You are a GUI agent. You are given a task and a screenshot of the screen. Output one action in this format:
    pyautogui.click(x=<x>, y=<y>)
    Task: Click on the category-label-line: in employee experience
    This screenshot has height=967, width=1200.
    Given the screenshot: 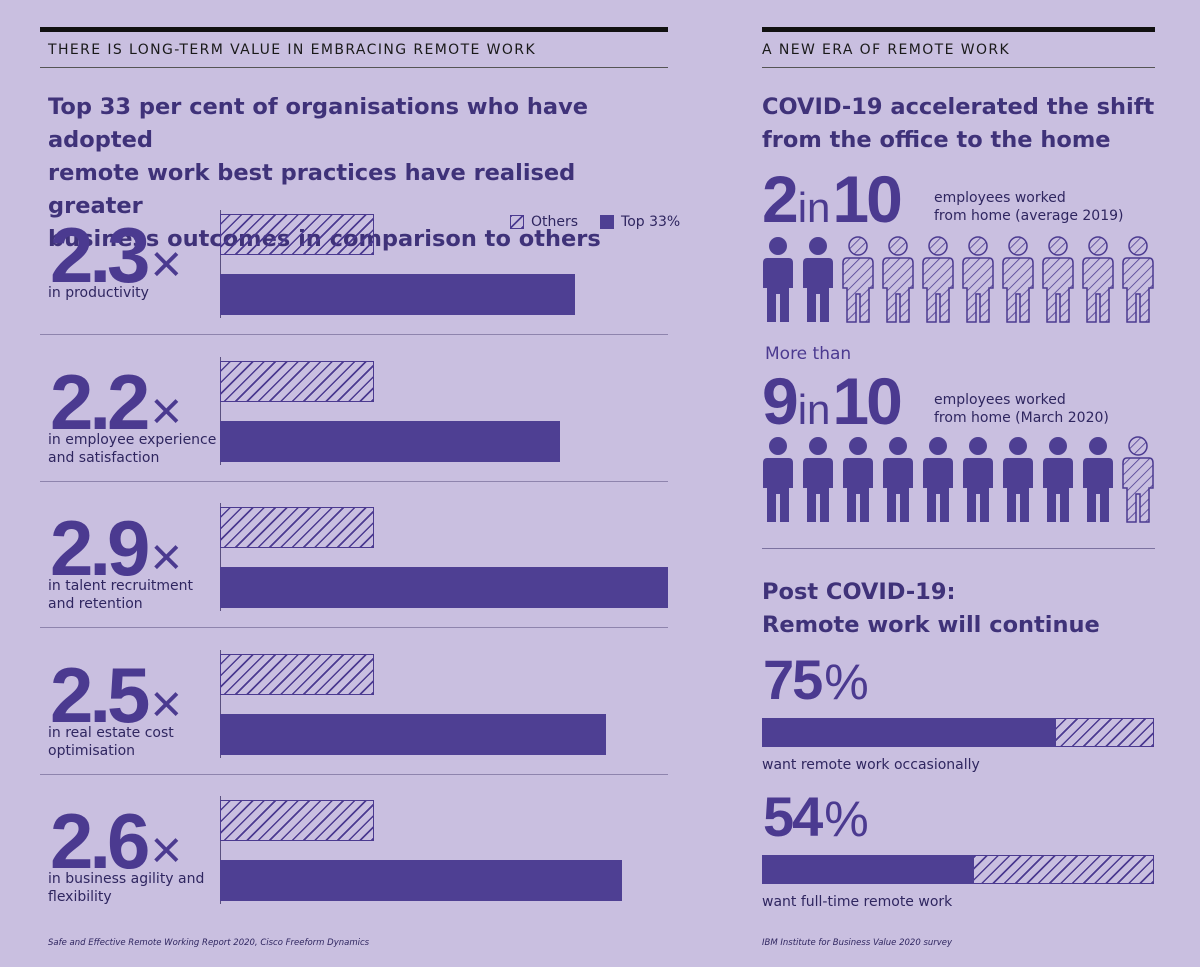 What is the action you would take?
    pyautogui.click(x=132, y=439)
    